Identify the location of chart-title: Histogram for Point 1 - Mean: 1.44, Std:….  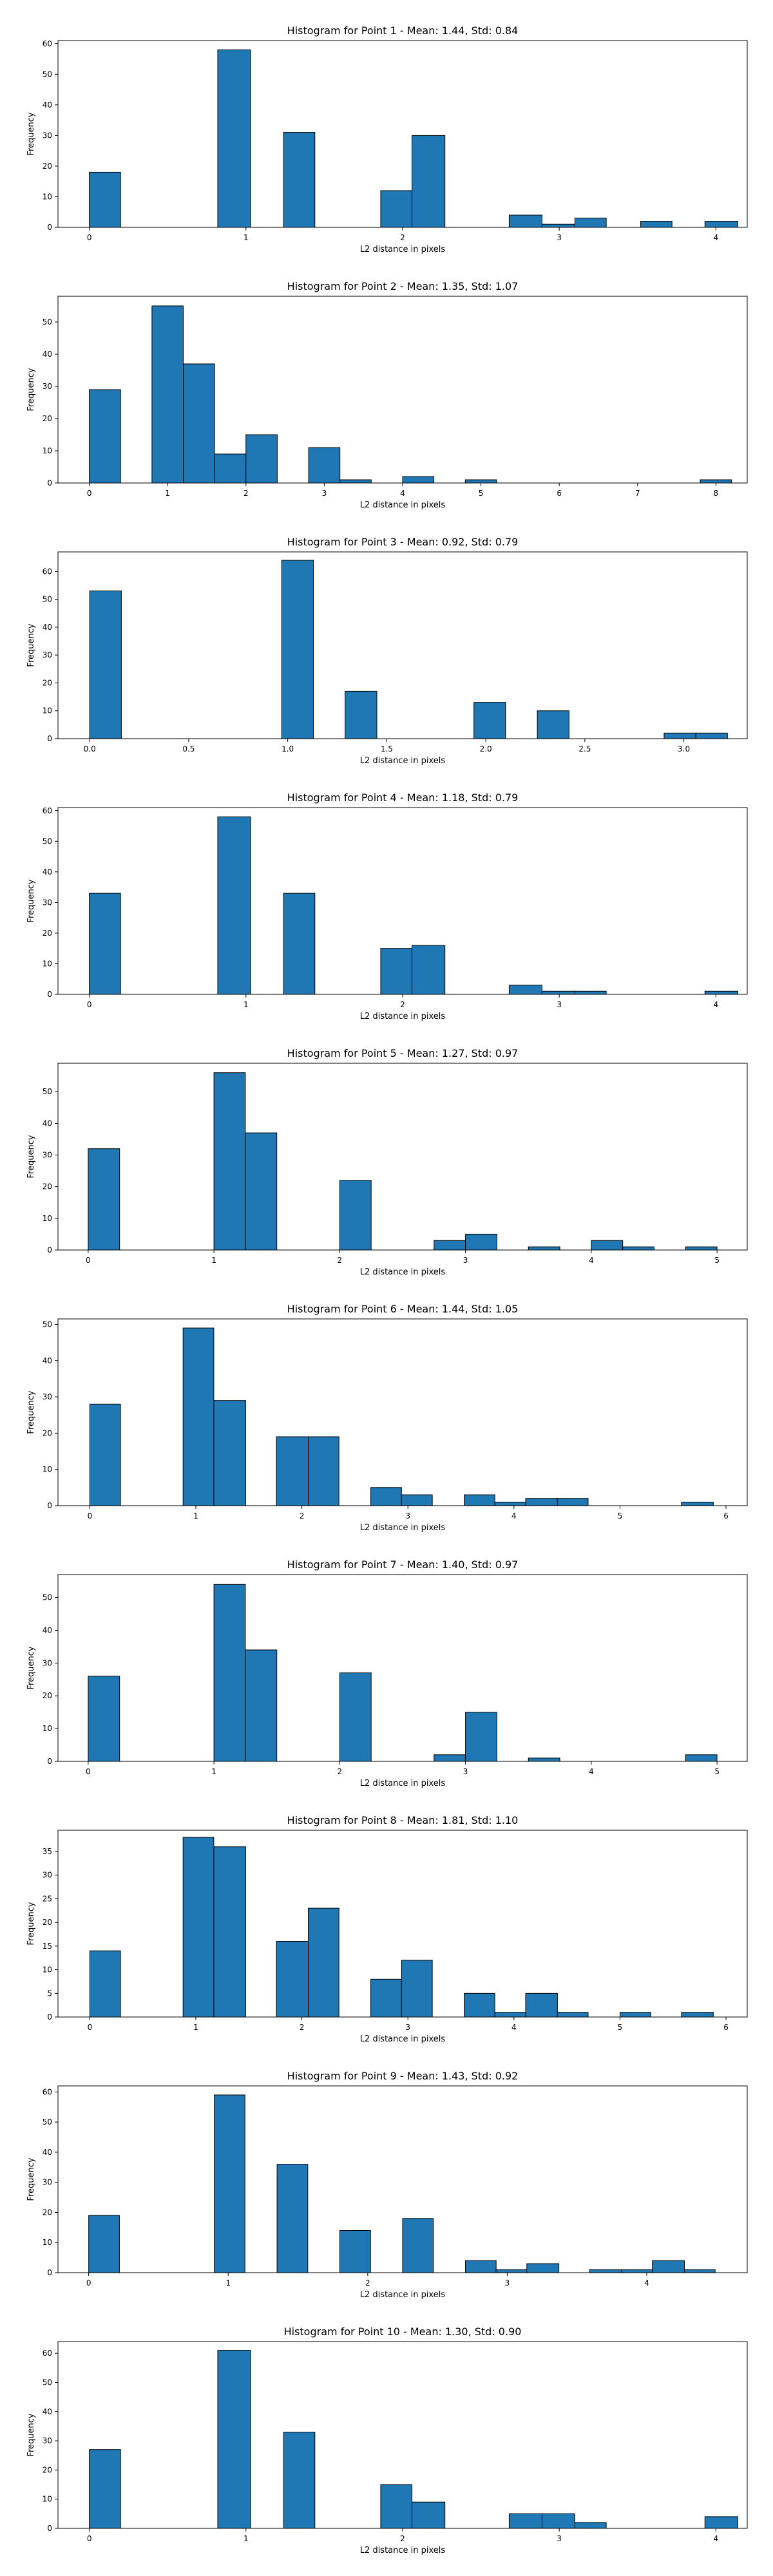
(403, 30).